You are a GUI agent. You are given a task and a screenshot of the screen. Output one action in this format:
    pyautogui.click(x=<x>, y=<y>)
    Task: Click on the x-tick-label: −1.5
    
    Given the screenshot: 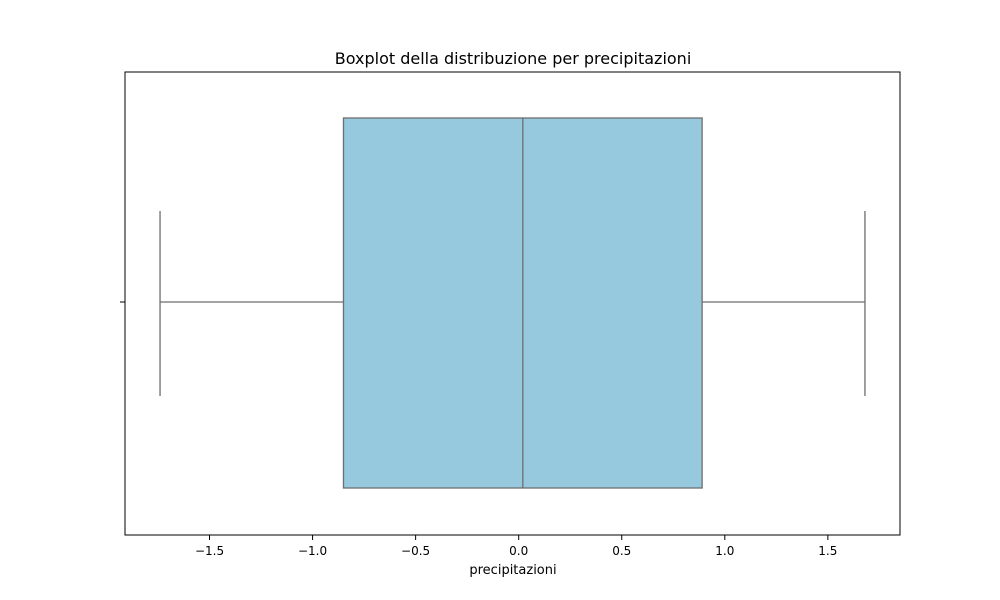 What is the action you would take?
    pyautogui.click(x=209, y=551)
    